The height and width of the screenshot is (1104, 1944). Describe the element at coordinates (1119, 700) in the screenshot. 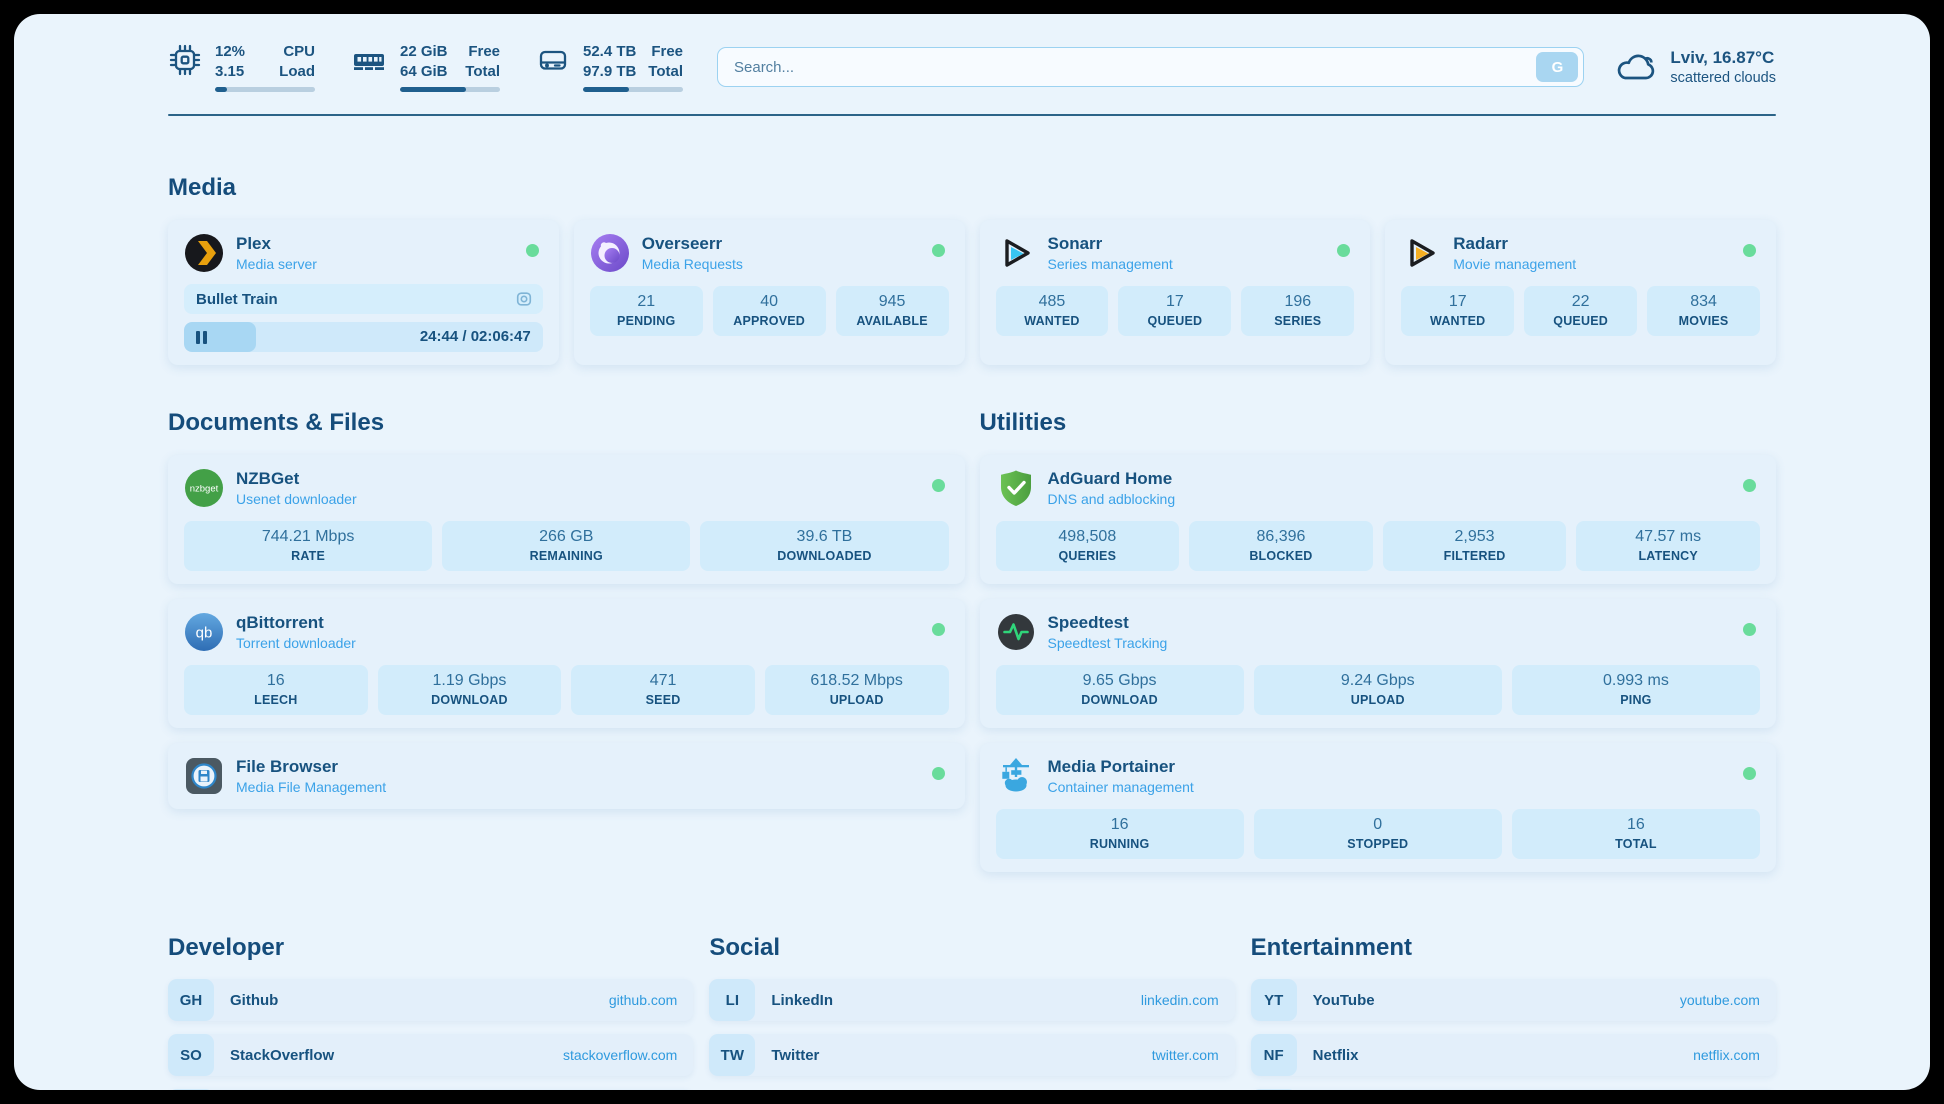

I see `stat-label: DOWNLOAD` at that location.